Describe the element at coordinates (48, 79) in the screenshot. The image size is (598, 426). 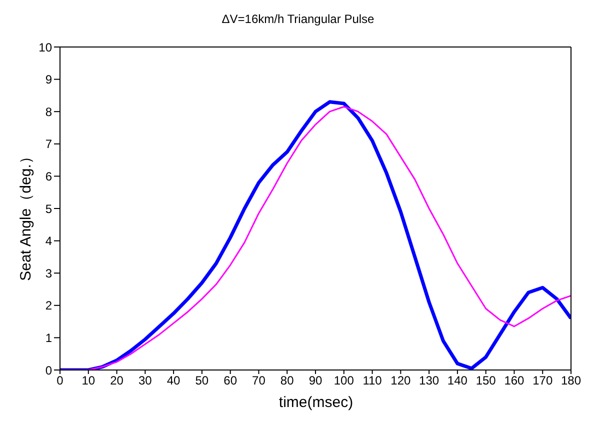
I see `y-tick-label: 9` at that location.